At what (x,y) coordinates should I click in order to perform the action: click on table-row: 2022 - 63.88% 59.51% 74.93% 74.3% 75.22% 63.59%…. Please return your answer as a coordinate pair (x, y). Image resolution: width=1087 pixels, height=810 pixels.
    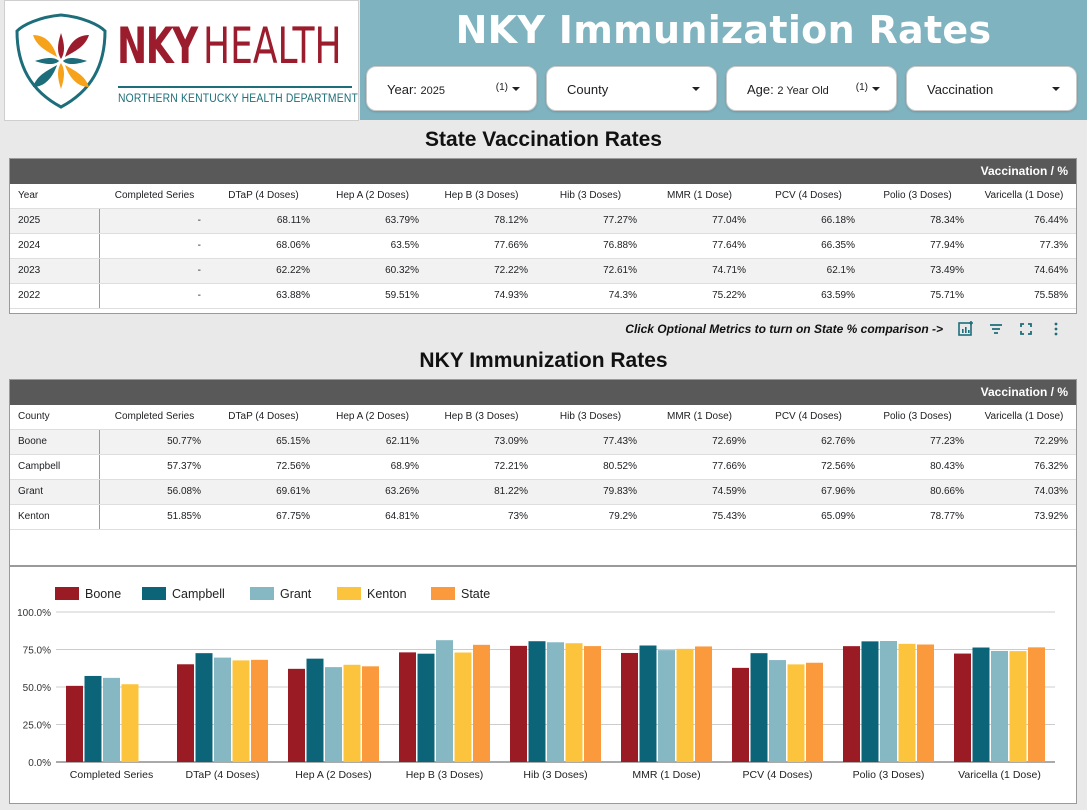
    Looking at the image, I should click on (543, 296).